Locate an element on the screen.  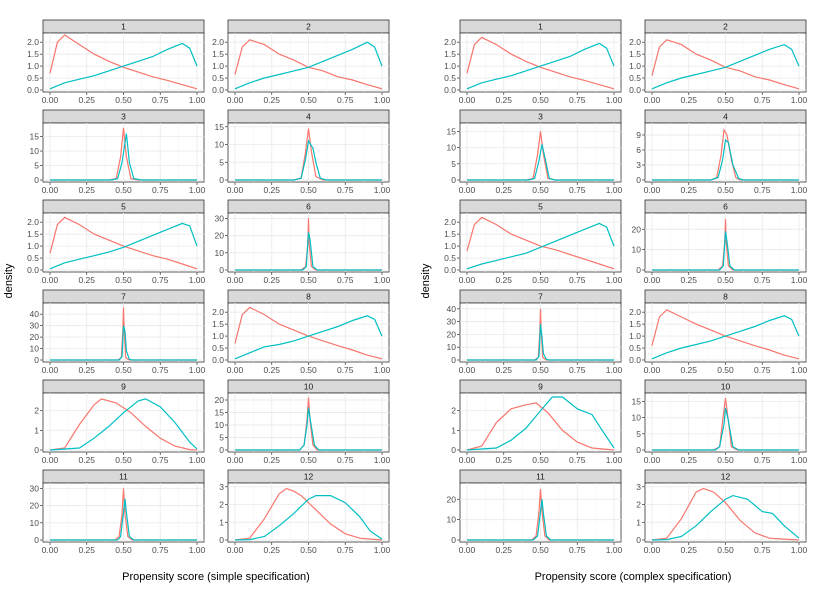
panel-strip-label: 6 is located at coordinates (308, 207).